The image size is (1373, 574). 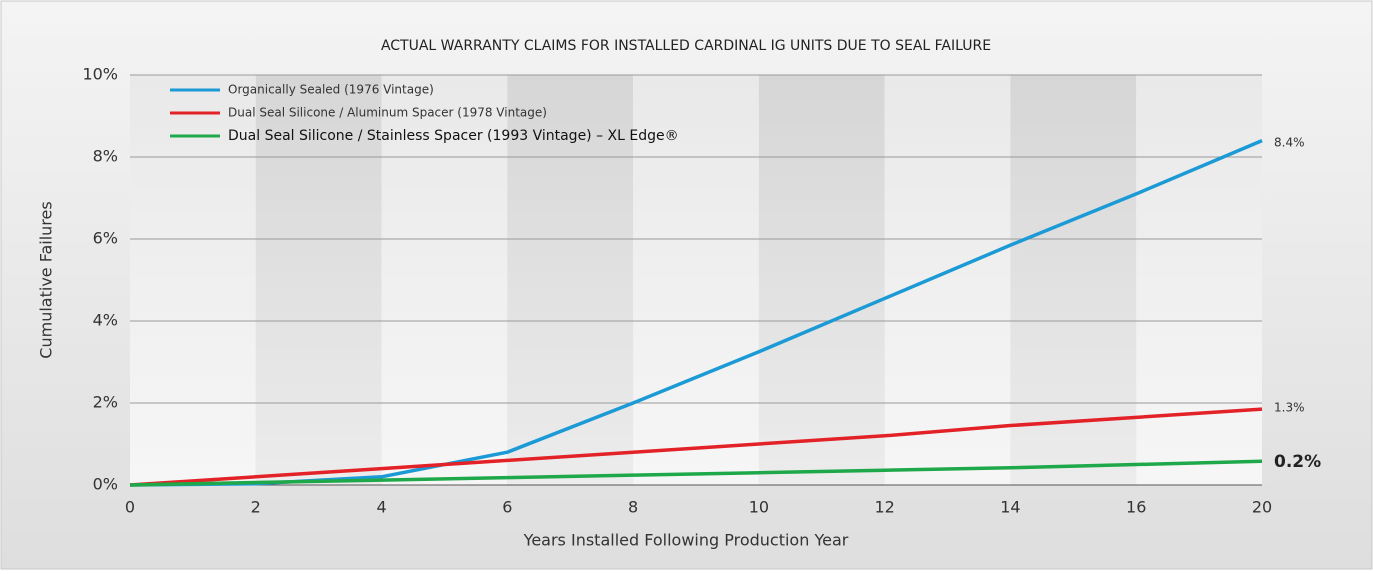 I want to click on end-annotation: 8.4%, so click(x=1289, y=143).